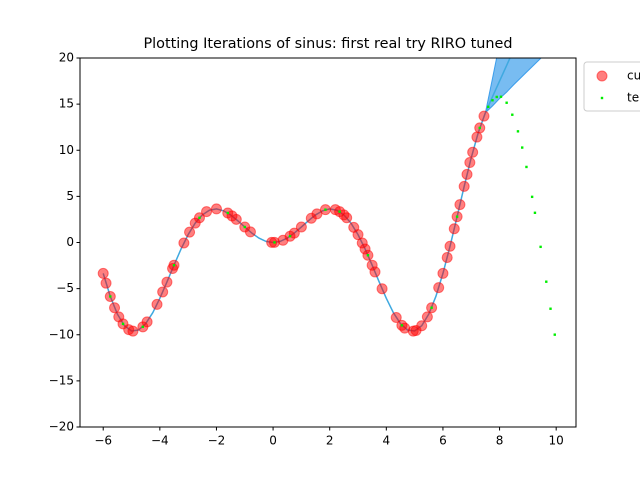 The height and width of the screenshot is (480, 640). What do you see at coordinates (633, 76) in the screenshot?
I see `legend-label: cu` at bounding box center [633, 76].